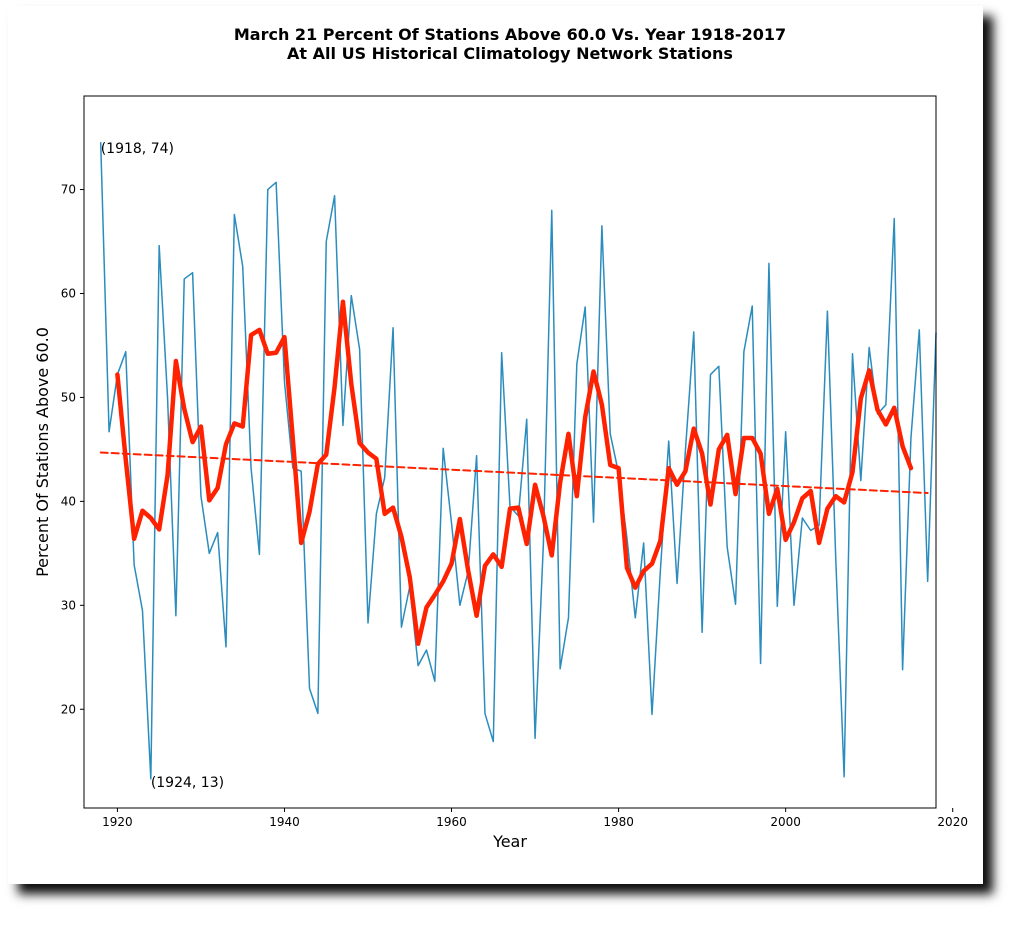  What do you see at coordinates (785, 822) in the screenshot?
I see `x-tick-label: 2000` at bounding box center [785, 822].